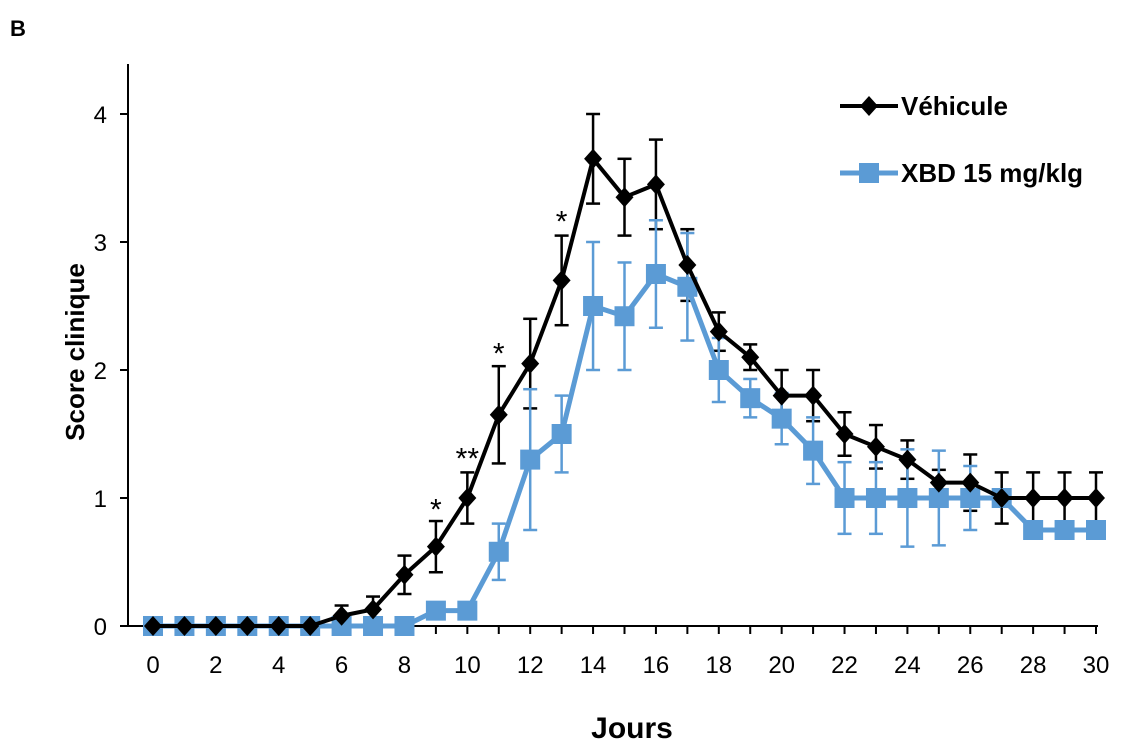 This screenshot has width=1123, height=745. Describe the element at coordinates (907, 665) in the screenshot. I see `x-tick-label: 24` at that location.